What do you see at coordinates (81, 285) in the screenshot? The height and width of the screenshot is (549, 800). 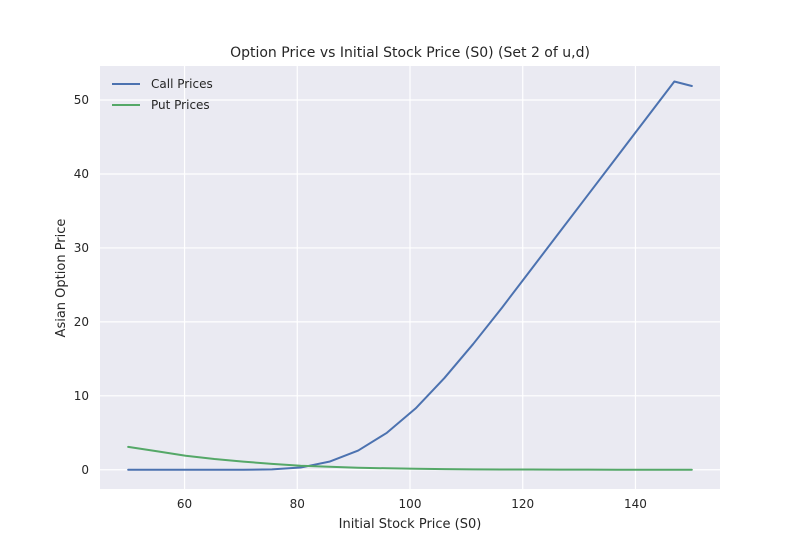 I see `y-tick-labels: 0 10 20 30 40 50` at bounding box center [81, 285].